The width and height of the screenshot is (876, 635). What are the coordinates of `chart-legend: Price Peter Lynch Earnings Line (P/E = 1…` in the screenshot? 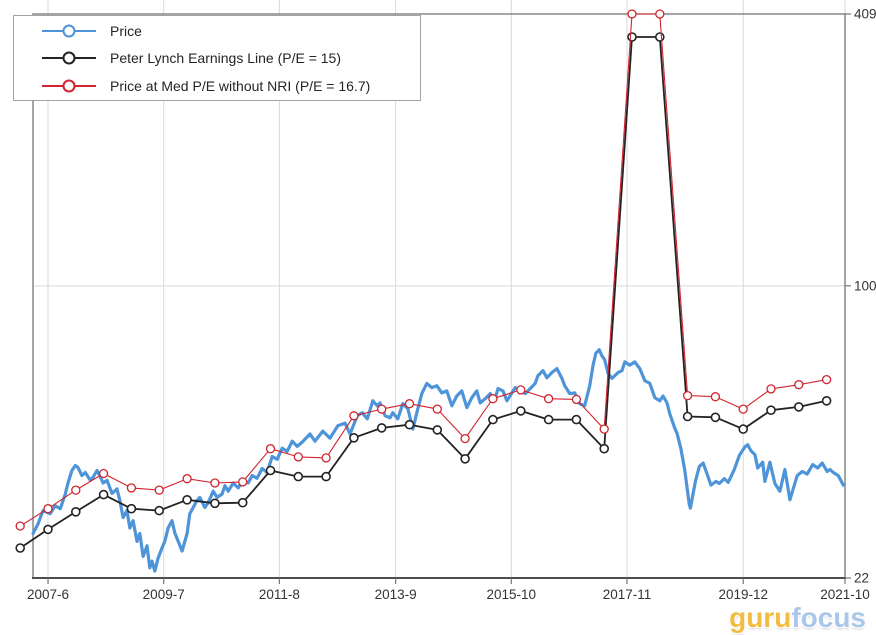 It's located at (217, 58).